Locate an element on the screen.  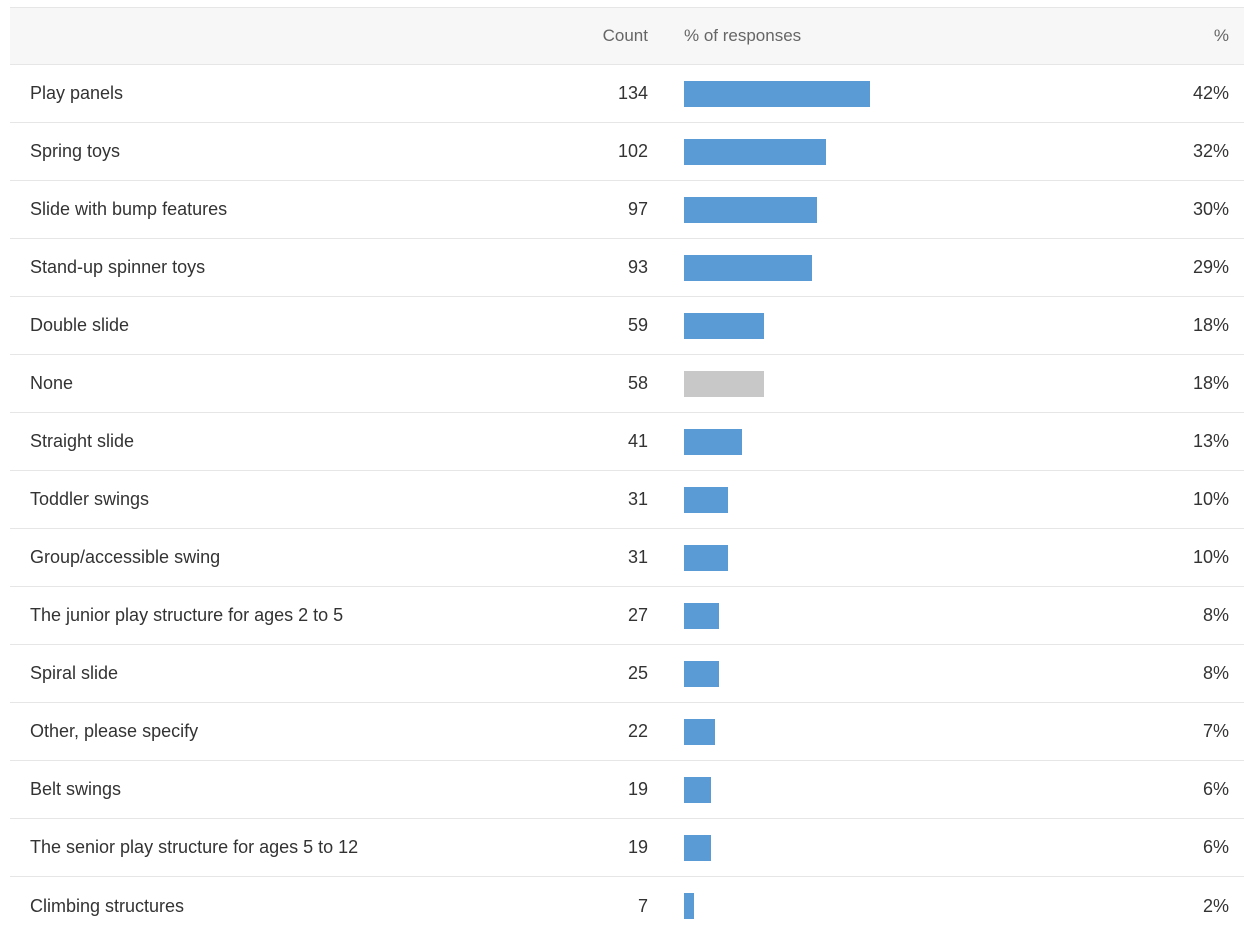
row-label: Play panels is located at coordinates (77, 93).